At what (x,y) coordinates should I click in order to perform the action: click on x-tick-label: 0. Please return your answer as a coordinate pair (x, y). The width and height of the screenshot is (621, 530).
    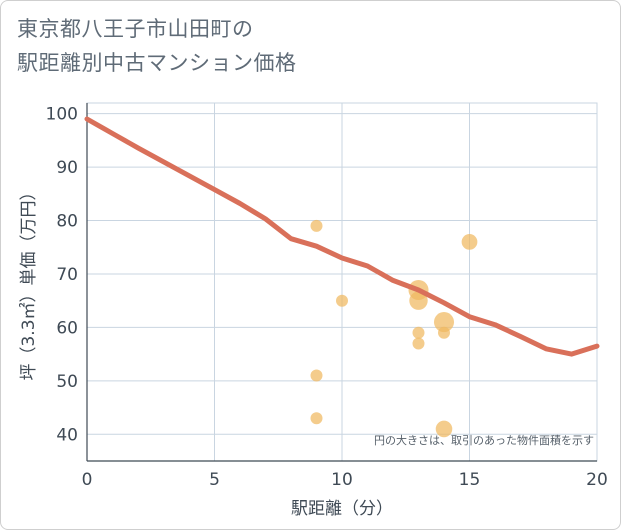
    Looking at the image, I should click on (87, 480).